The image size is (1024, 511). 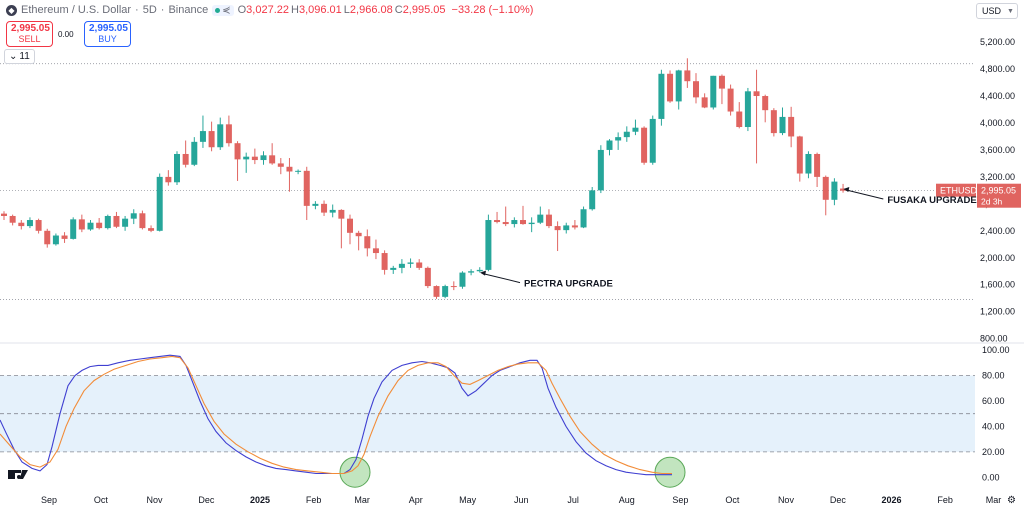 What do you see at coordinates (997, 231) in the screenshot?
I see `price-axis-tick: 2,400.00` at bounding box center [997, 231].